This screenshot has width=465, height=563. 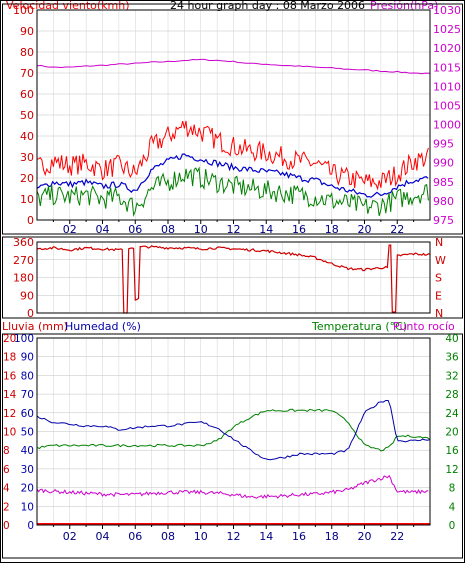 I want to click on y-right-tick-label: 1020, so click(x=447, y=48).